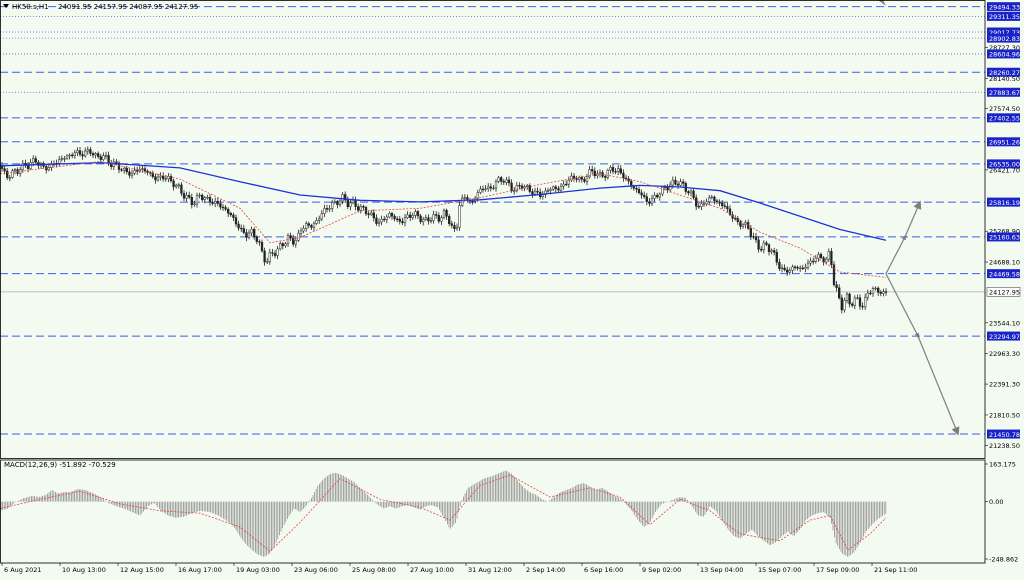  What do you see at coordinates (1004, 39) in the screenshot?
I see `level-price-label: 28902.83` at bounding box center [1004, 39].